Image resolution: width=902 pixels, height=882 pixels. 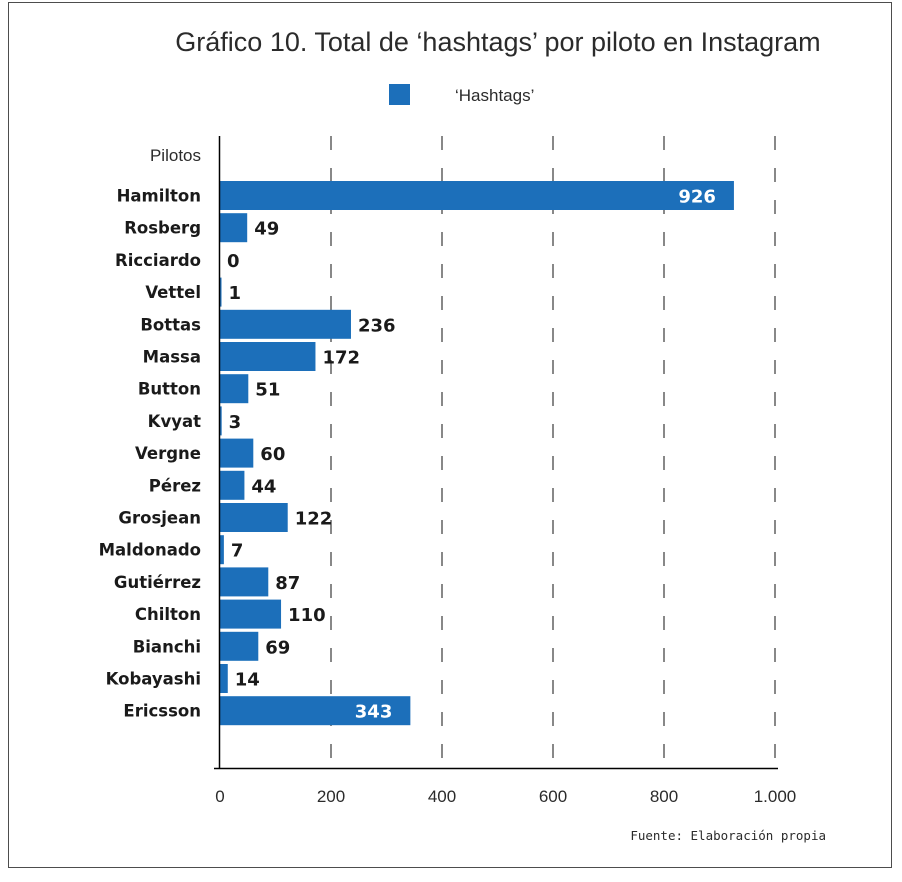 What do you see at coordinates (775, 796) in the screenshot?
I see `x-tick-label: 1.000` at bounding box center [775, 796].